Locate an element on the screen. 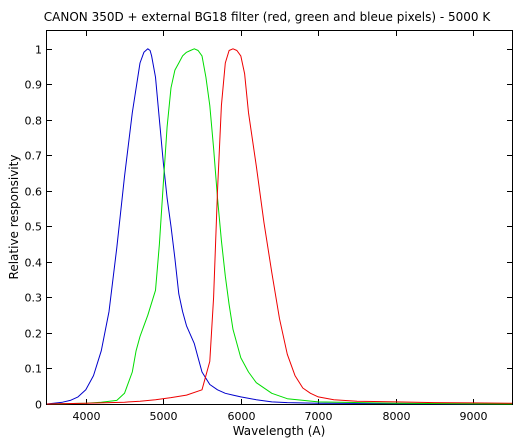 This screenshot has width=524, height=440. y-tick-label: 0 is located at coordinates (38, 405).